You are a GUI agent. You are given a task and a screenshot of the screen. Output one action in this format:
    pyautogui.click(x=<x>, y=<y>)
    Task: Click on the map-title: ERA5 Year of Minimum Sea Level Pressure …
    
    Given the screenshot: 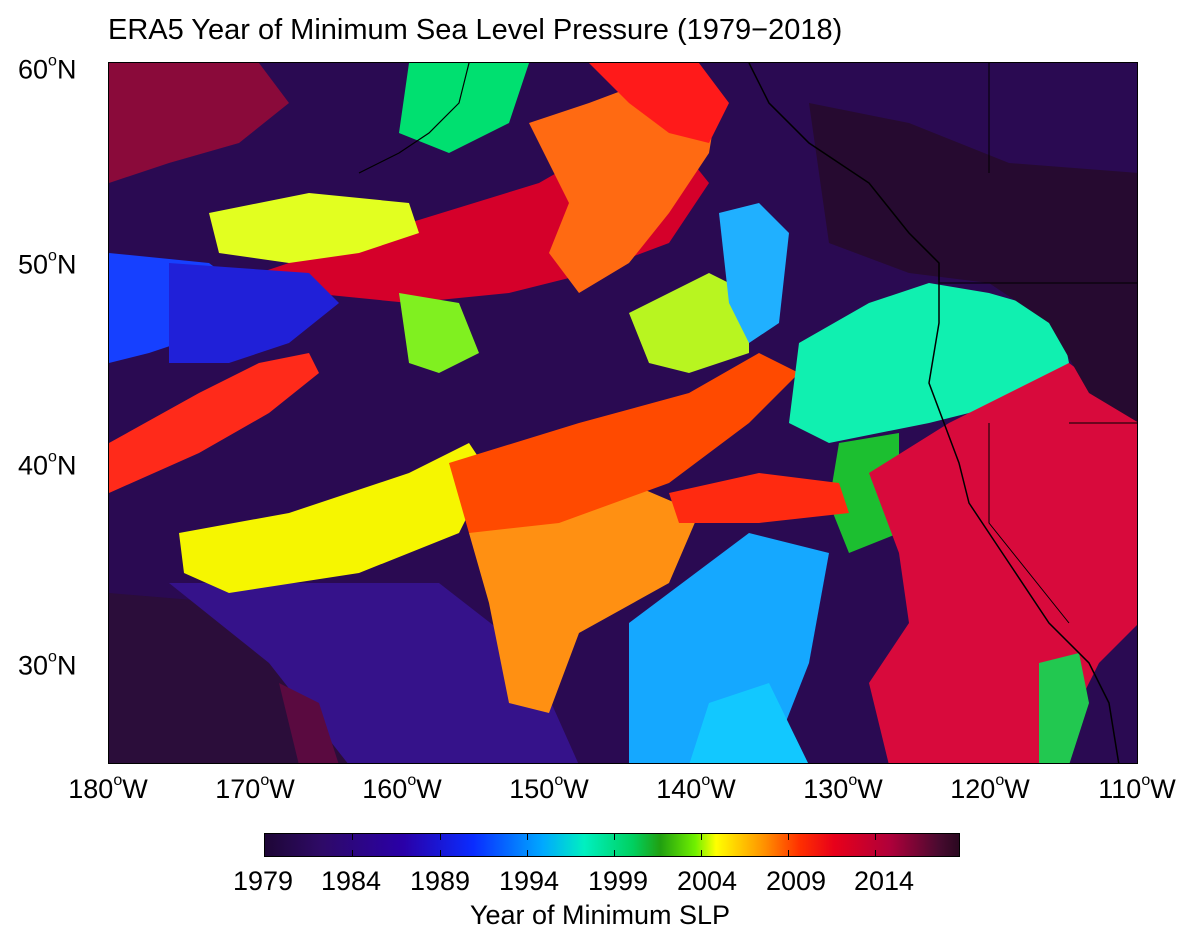 What is the action you would take?
    pyautogui.click(x=475, y=30)
    